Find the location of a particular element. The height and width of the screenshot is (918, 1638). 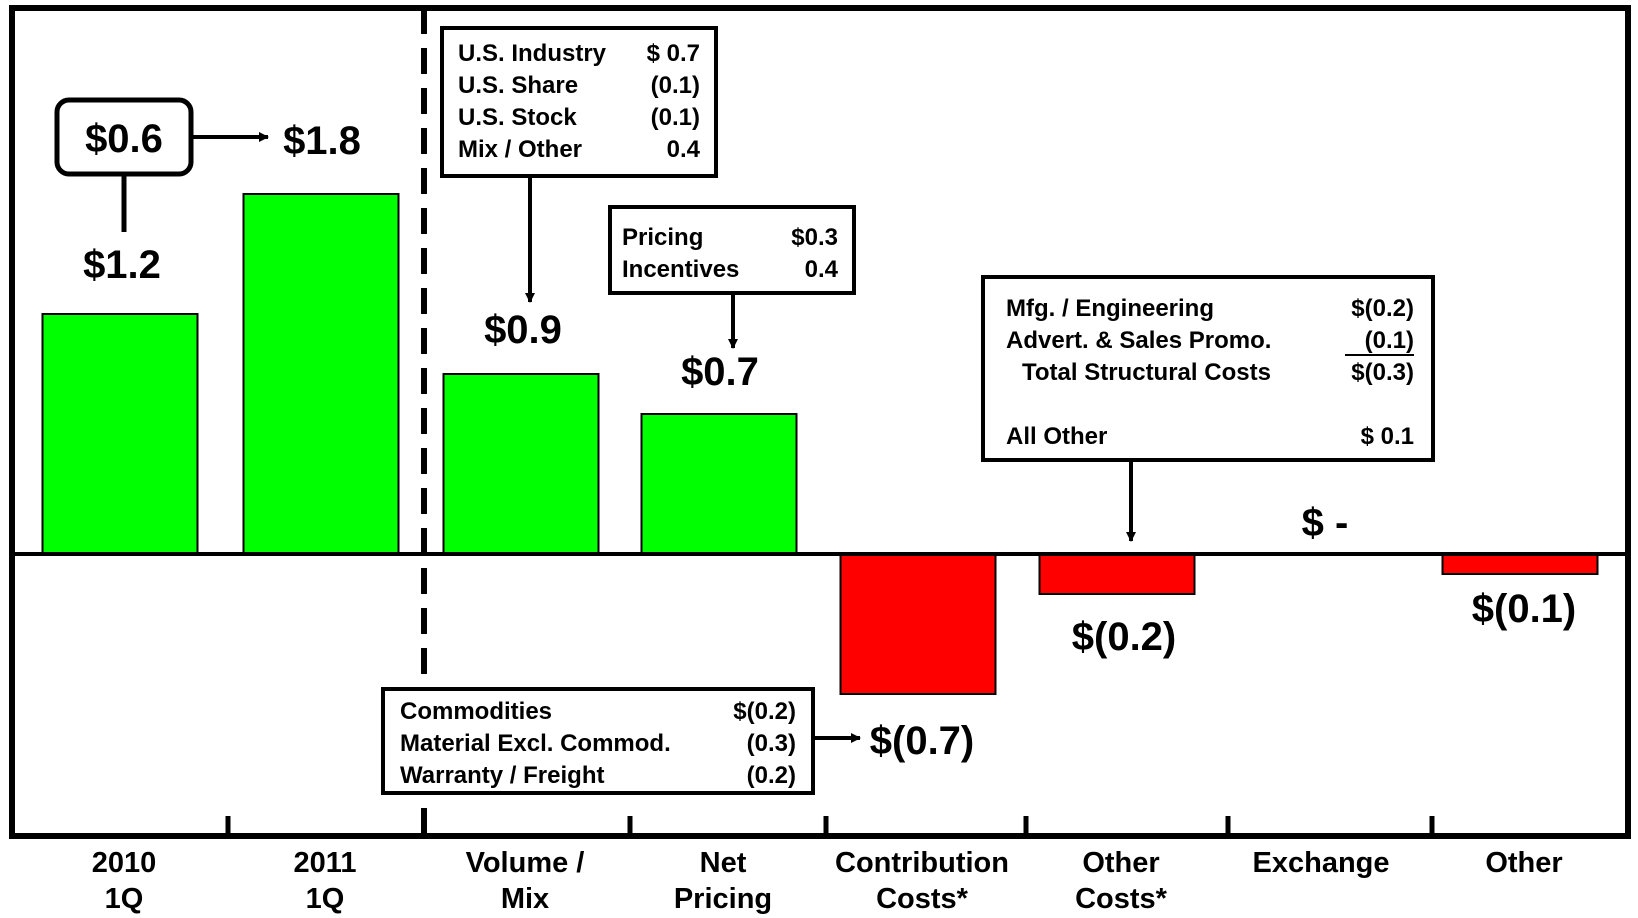

breakdown-label: U.S. Stock is located at coordinates (517, 117).